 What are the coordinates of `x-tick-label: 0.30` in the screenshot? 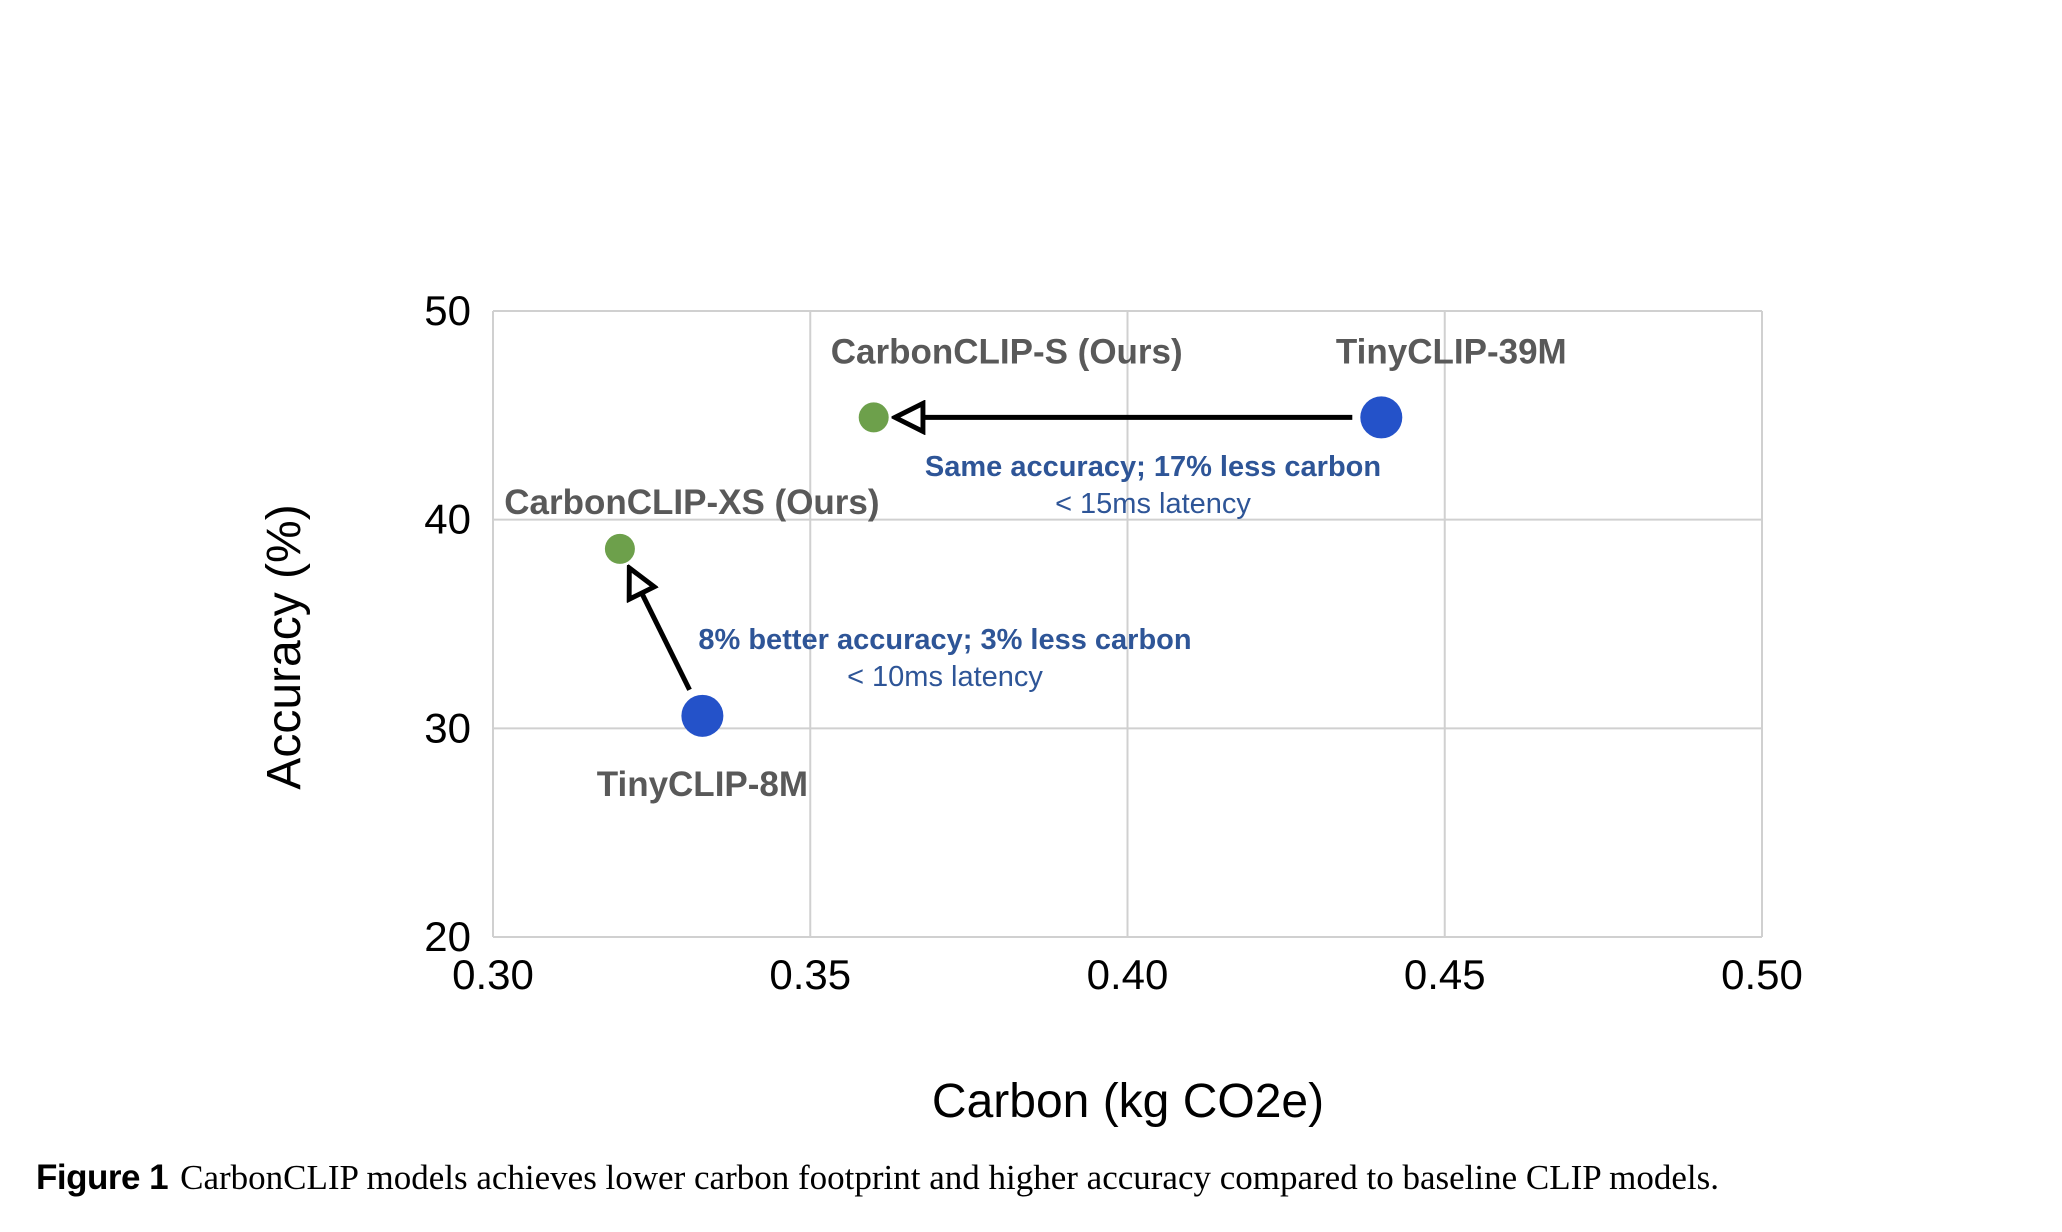 It's located at (493, 974).